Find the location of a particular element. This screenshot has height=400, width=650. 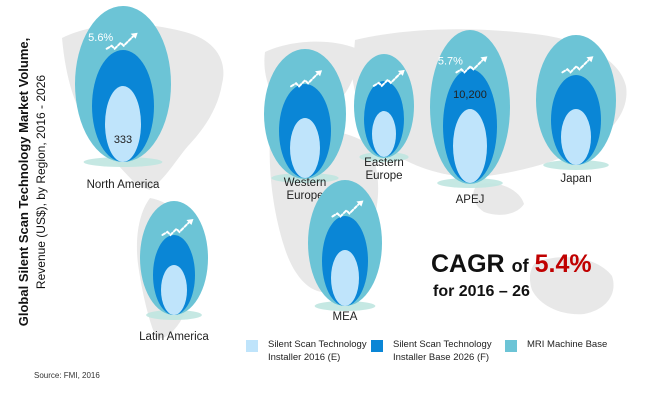

cagr-word: CAGR is located at coordinates (468, 264).